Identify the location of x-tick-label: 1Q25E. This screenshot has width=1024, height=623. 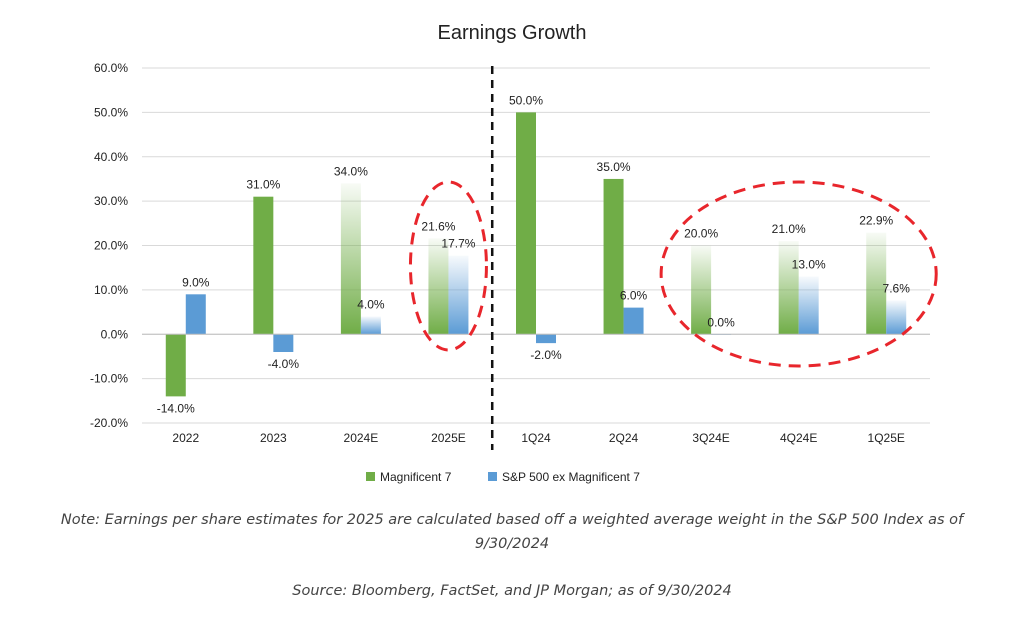
(886, 438).